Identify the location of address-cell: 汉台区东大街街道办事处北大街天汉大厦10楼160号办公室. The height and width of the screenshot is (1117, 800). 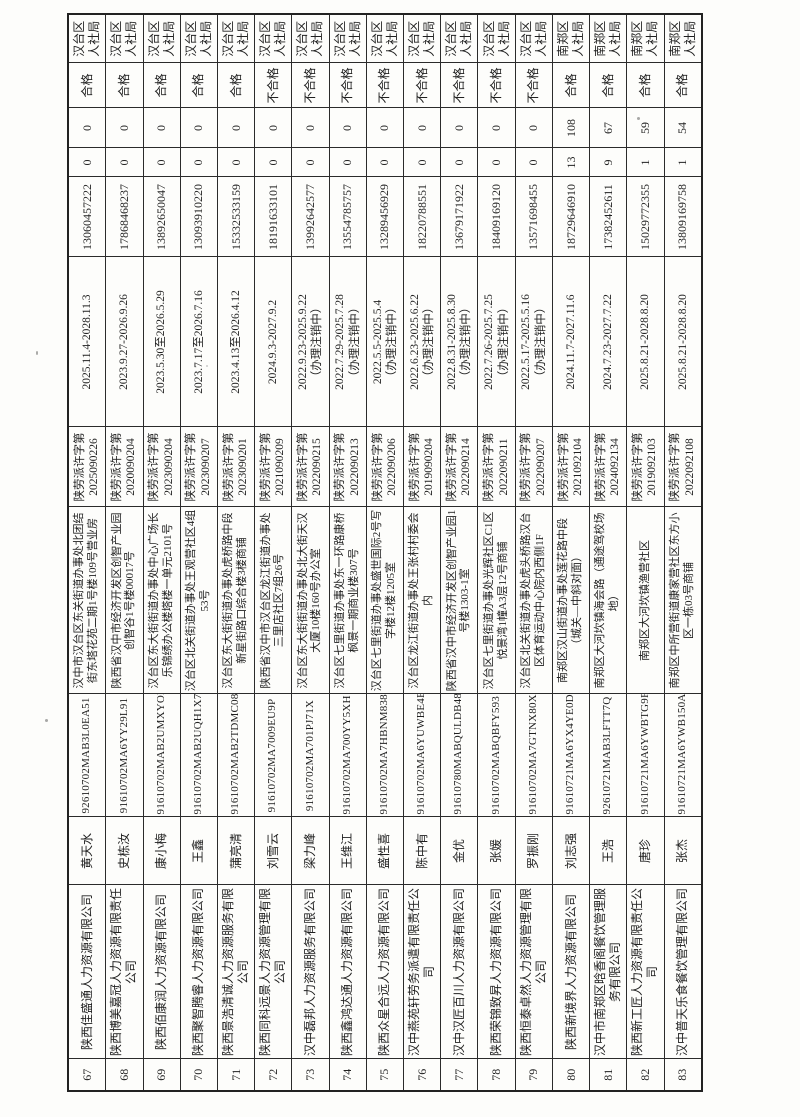
(310, 600).